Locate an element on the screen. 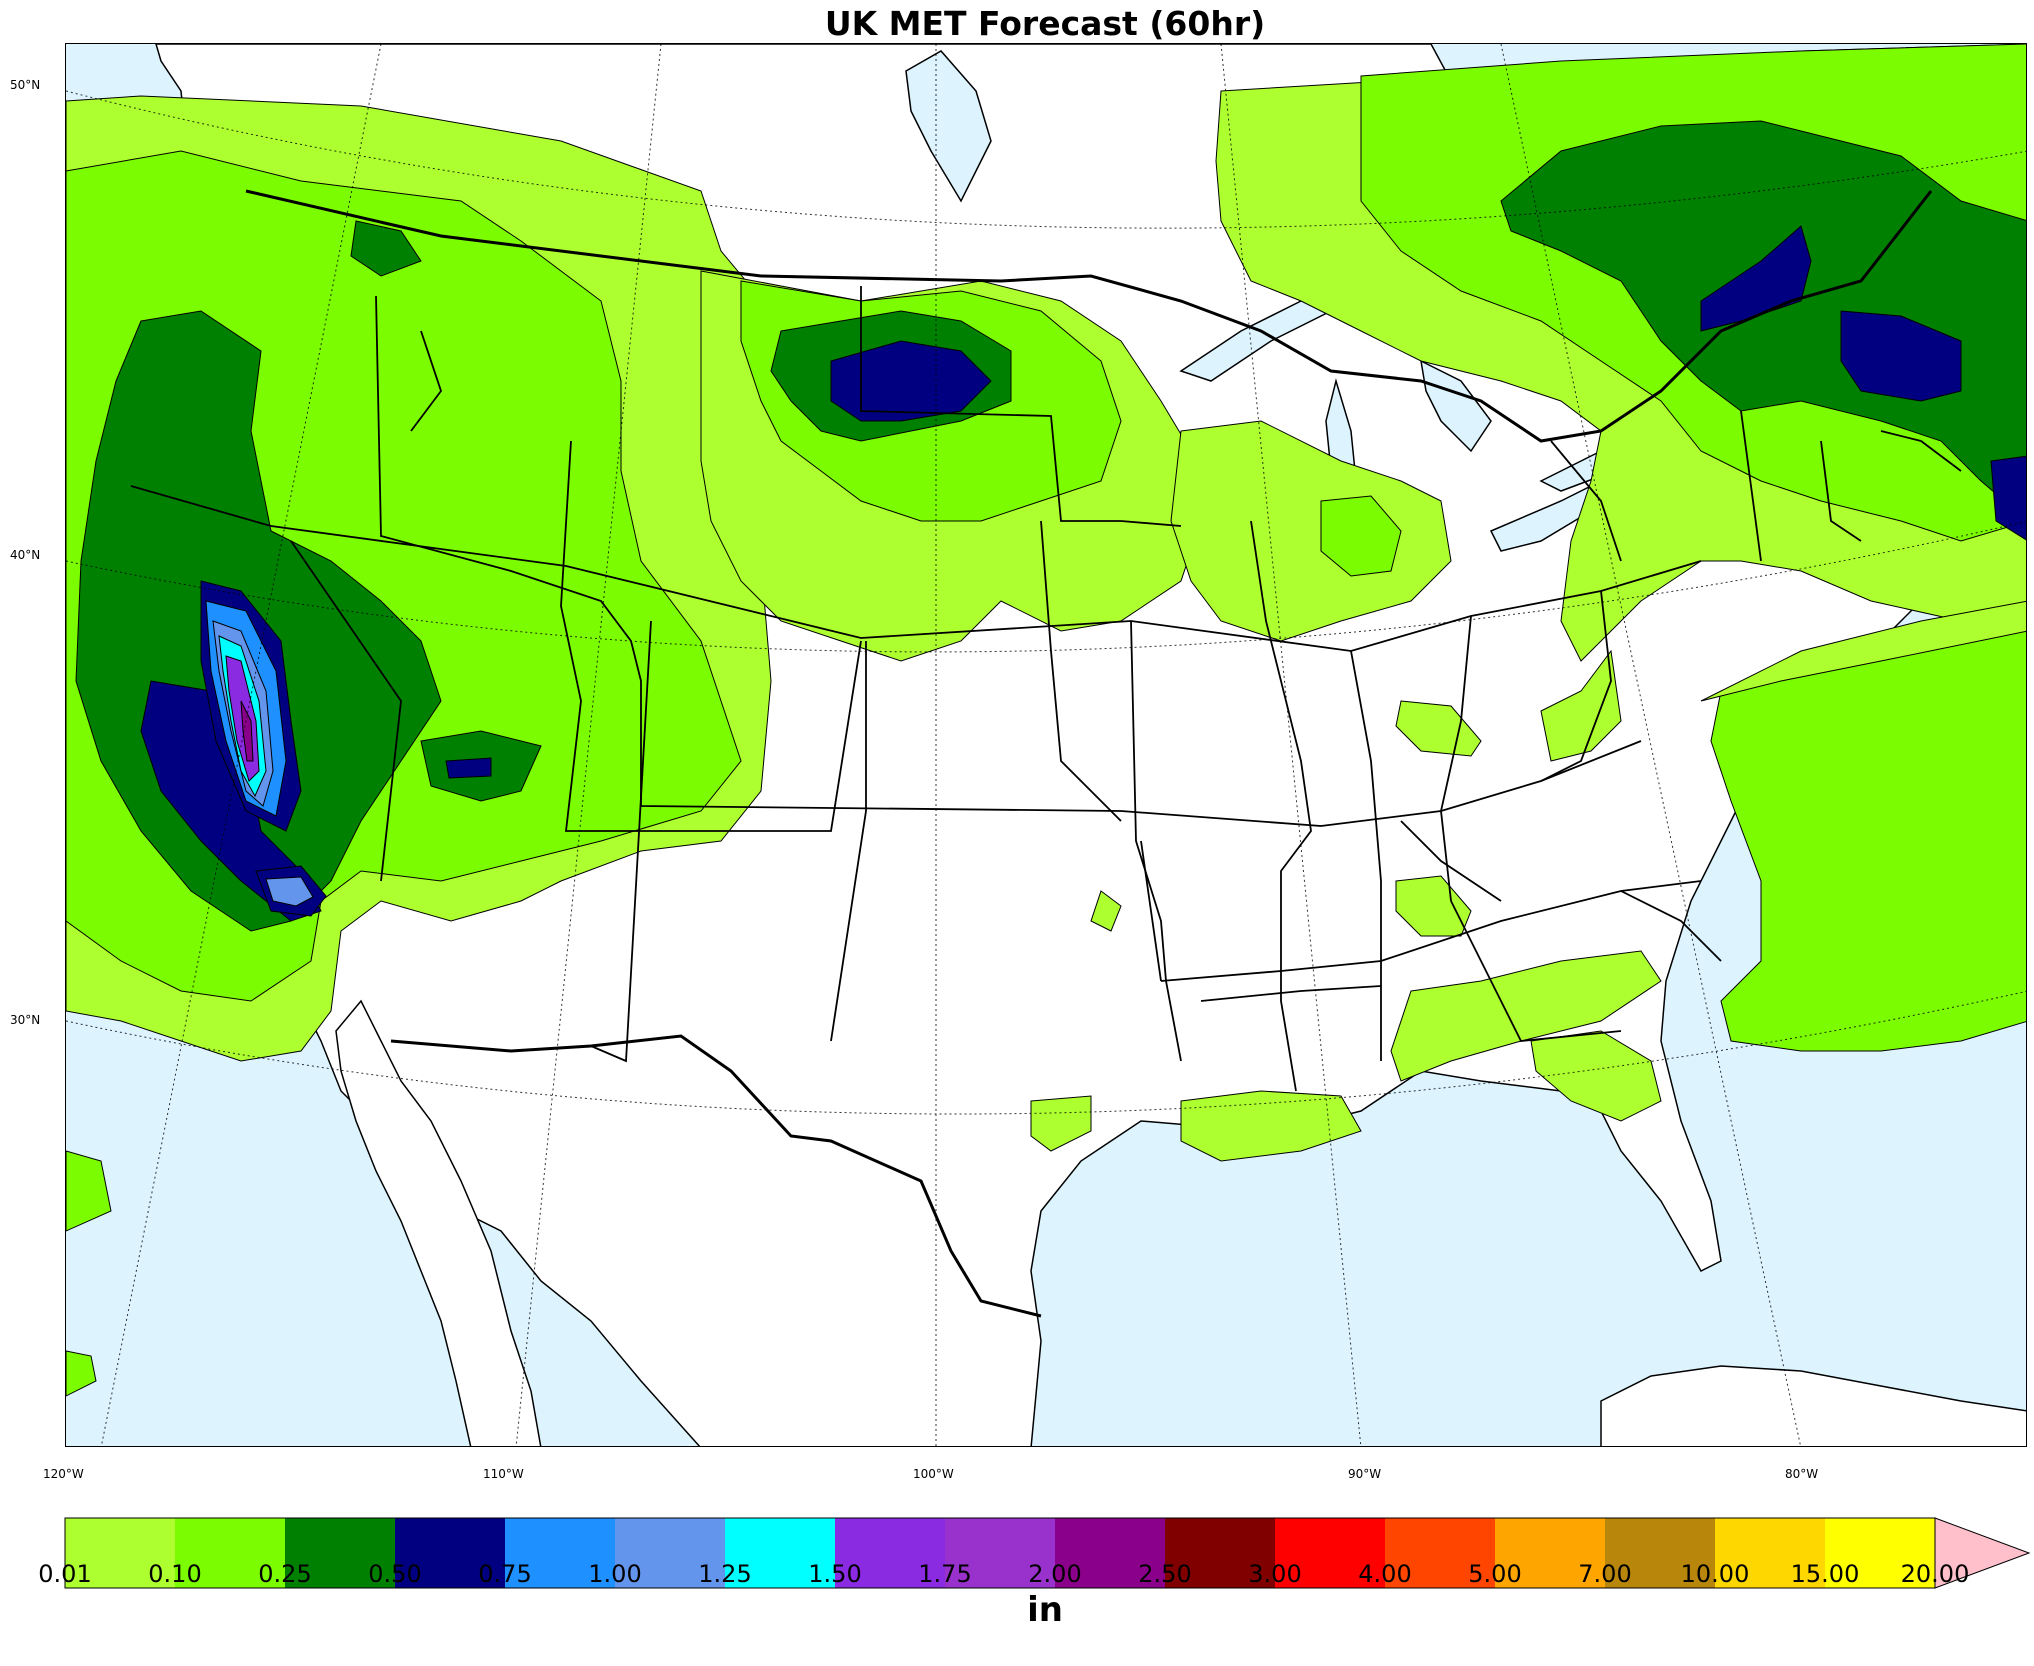 This screenshot has height=1666, width=2034. colorbar-tick-label: 1.25 is located at coordinates (725, 1574).